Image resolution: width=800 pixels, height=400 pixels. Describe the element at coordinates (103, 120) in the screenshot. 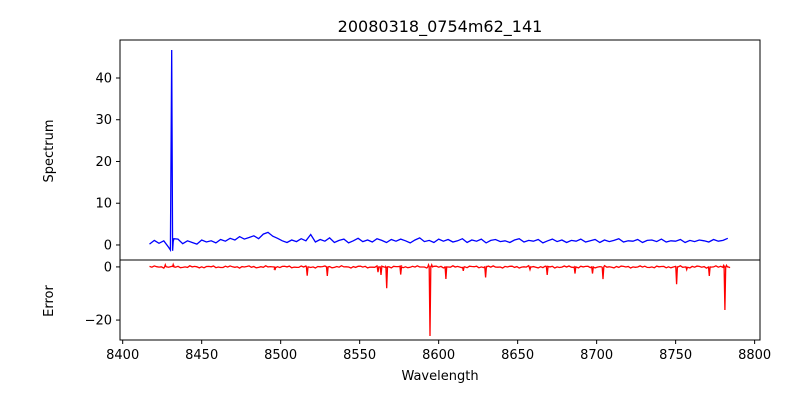

I see `y-tick-label: 30` at that location.